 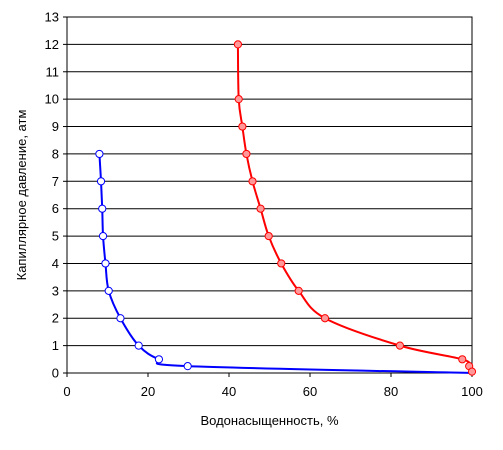 What do you see at coordinates (229, 391) in the screenshot?
I see `x-tick-label: 40` at bounding box center [229, 391].